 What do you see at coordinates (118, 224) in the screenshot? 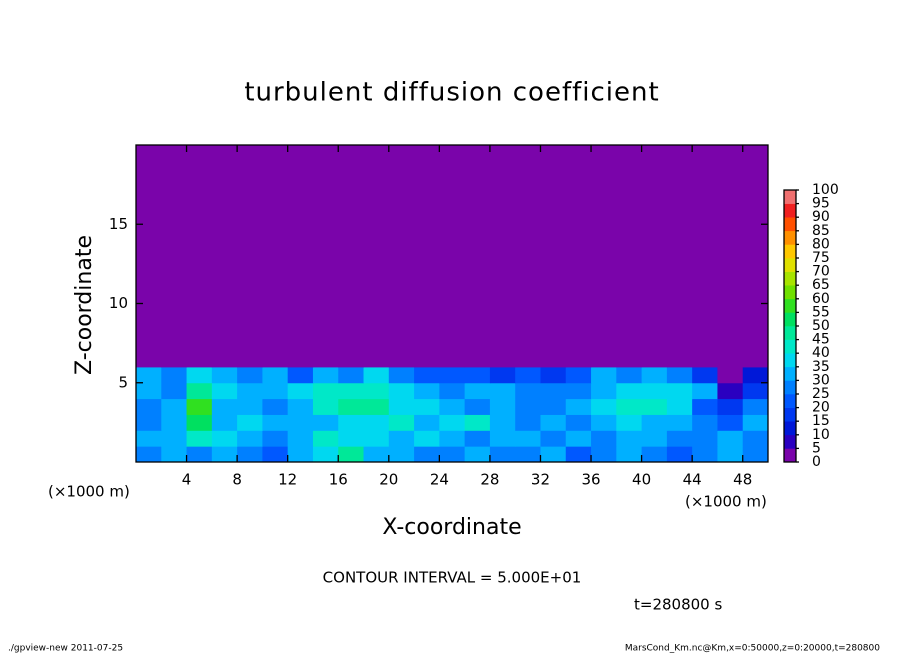
I see `y-tick-label: 15` at bounding box center [118, 224].